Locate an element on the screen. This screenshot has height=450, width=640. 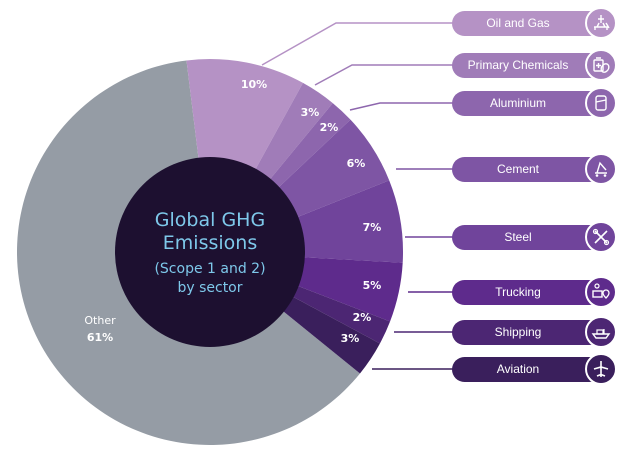
legend-pill-steel: Steel is located at coordinates (527, 237).